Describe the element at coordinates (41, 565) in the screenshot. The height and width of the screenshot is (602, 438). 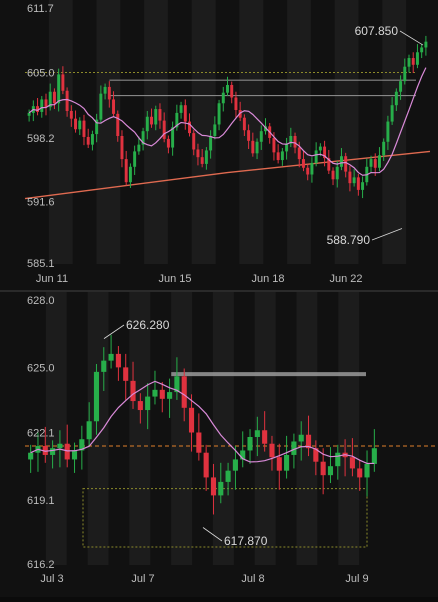
I see `y-axis-tick-label: 616.2` at that location.